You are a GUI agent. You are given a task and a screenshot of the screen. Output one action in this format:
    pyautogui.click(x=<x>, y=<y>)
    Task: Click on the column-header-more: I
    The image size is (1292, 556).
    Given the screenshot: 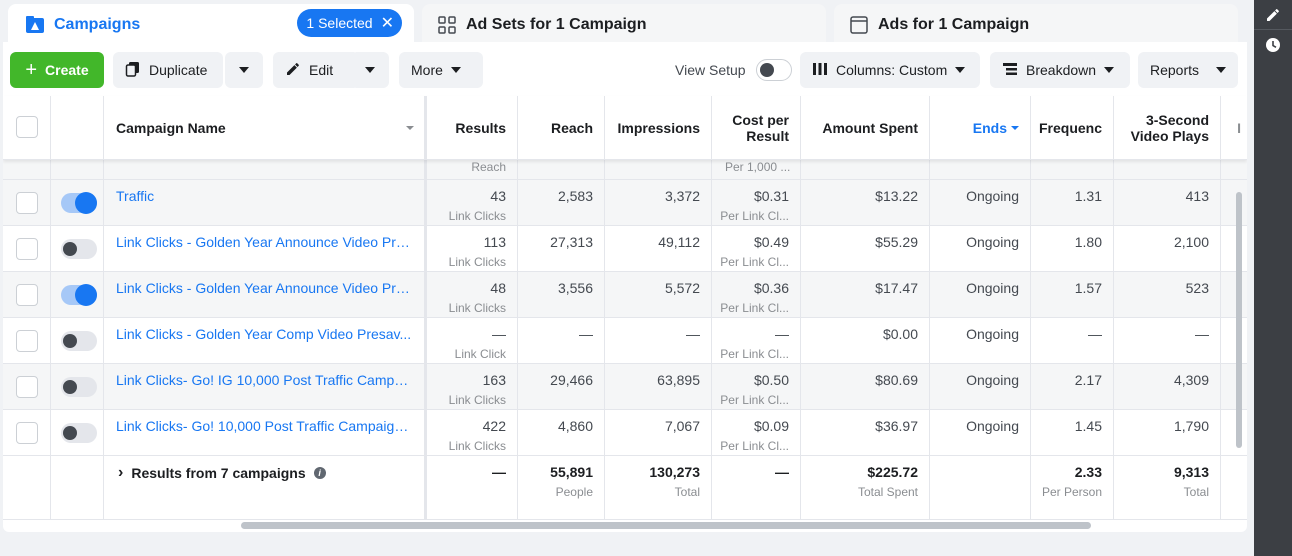 What is the action you would take?
    pyautogui.click(x=1234, y=127)
    